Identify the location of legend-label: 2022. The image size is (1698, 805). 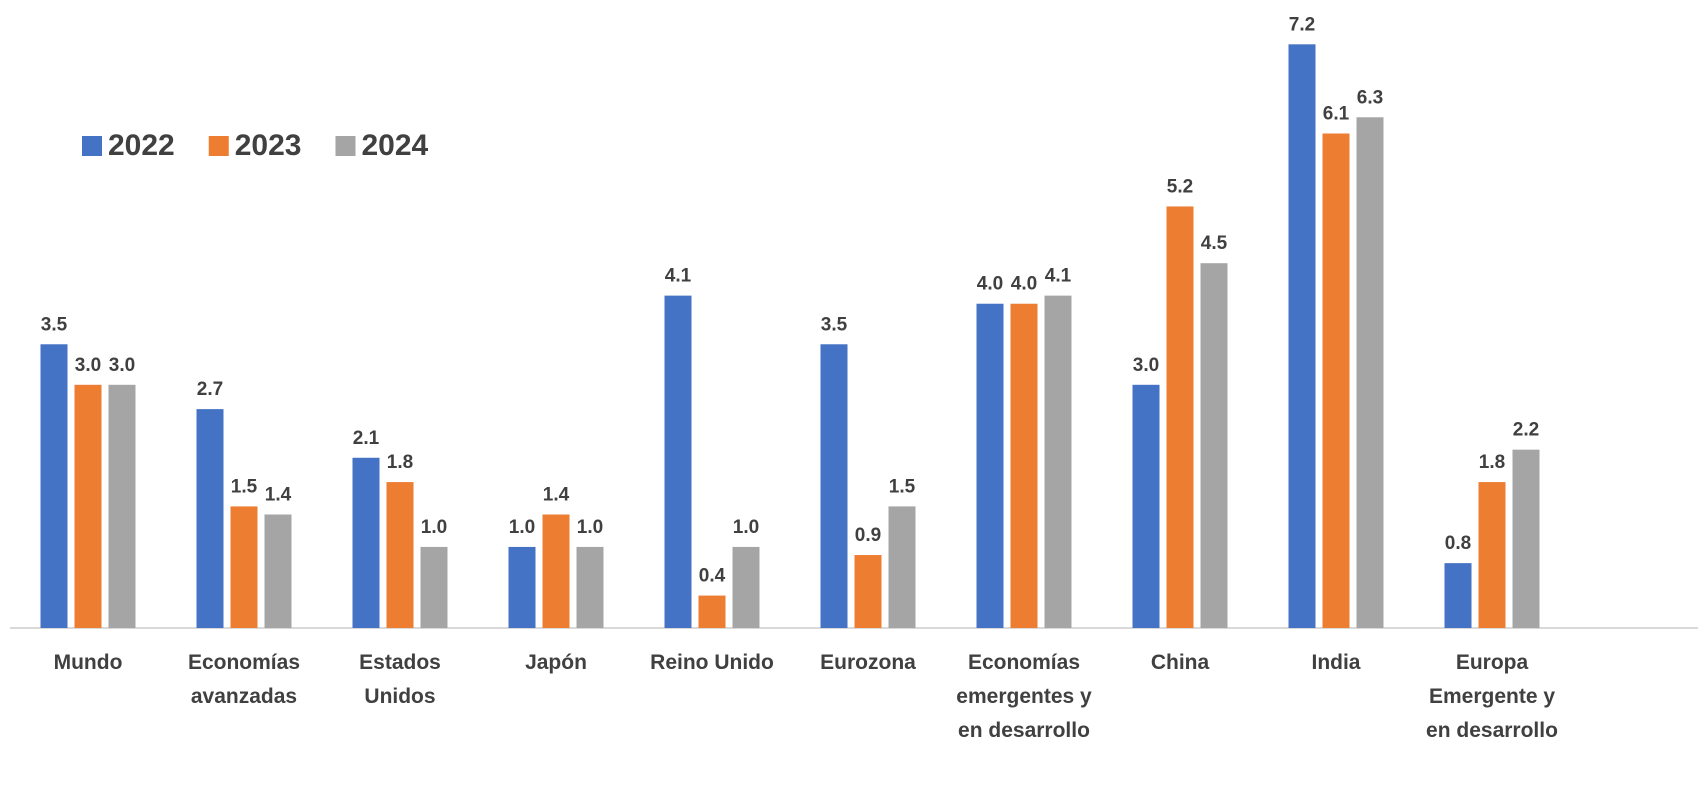
(141, 145).